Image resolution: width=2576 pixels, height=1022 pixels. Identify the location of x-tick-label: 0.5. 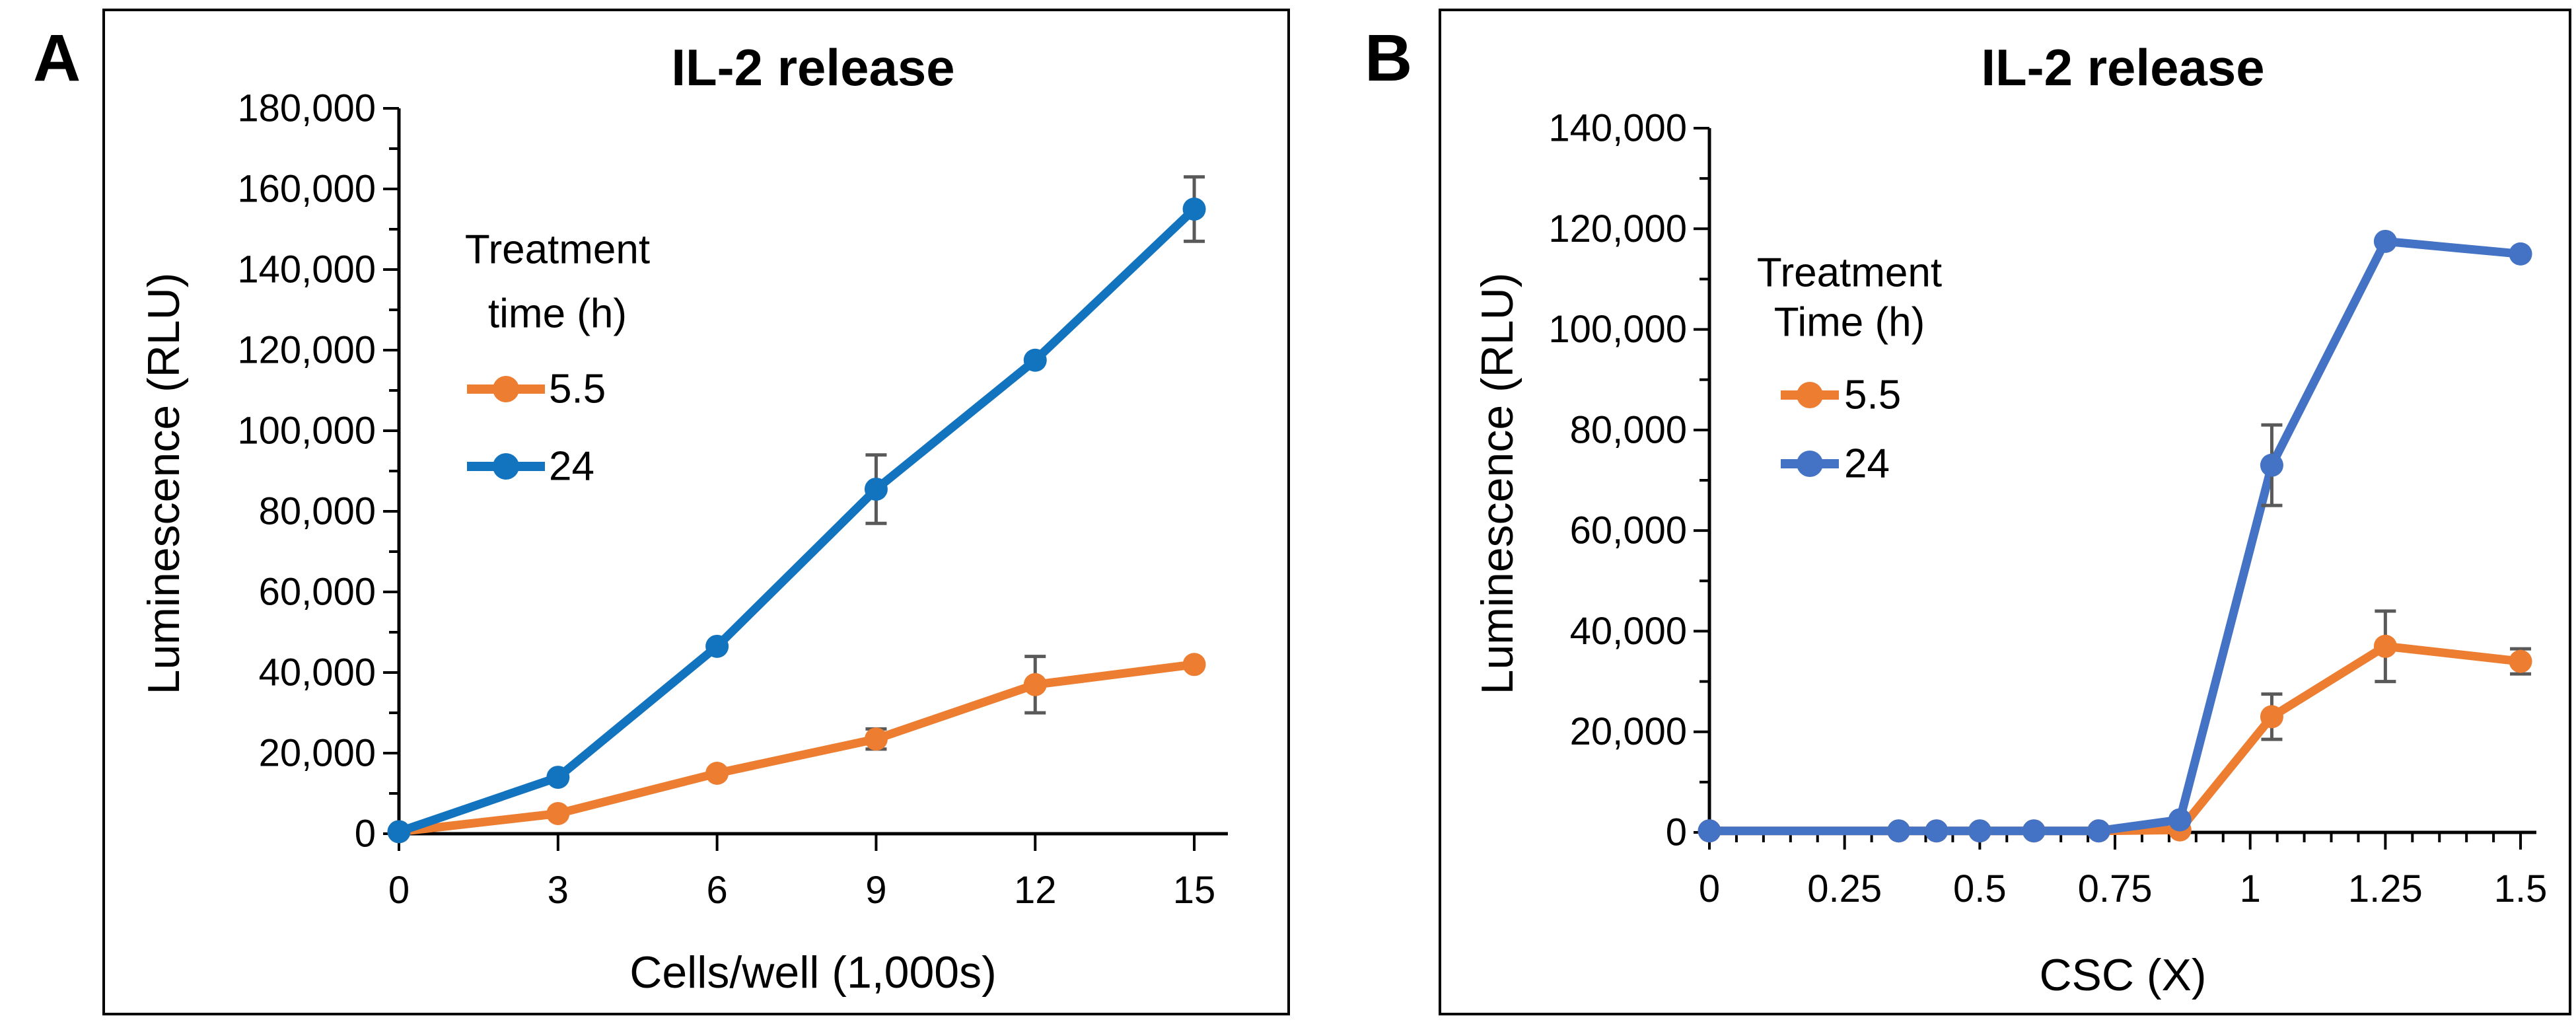
(1980, 888).